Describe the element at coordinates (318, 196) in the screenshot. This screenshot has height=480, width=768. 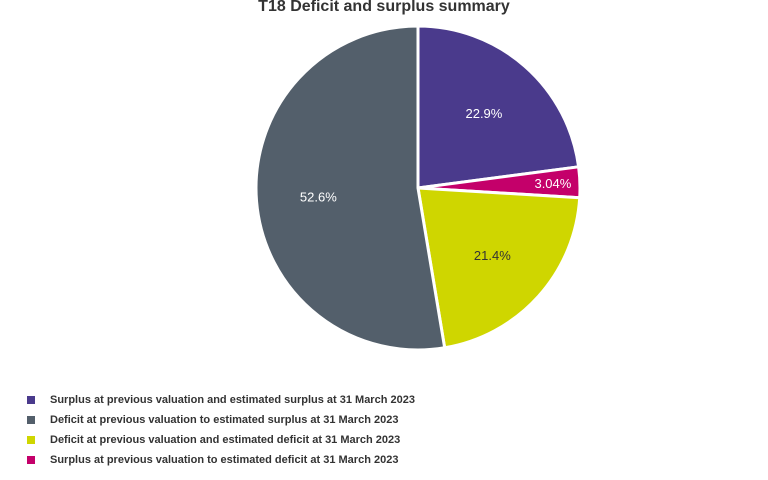
I see `pie-slice-label-3: 52.6%` at that location.